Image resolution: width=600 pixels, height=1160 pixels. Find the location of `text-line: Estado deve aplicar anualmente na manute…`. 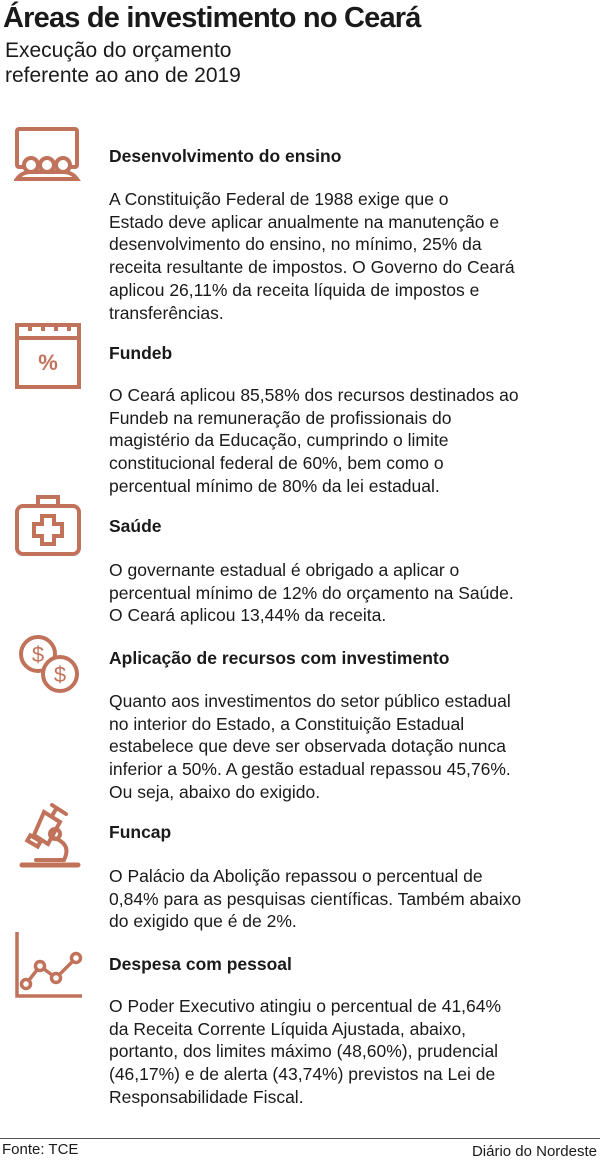

text-line: Estado deve aplicar anualmente na manute… is located at coordinates (304, 221).